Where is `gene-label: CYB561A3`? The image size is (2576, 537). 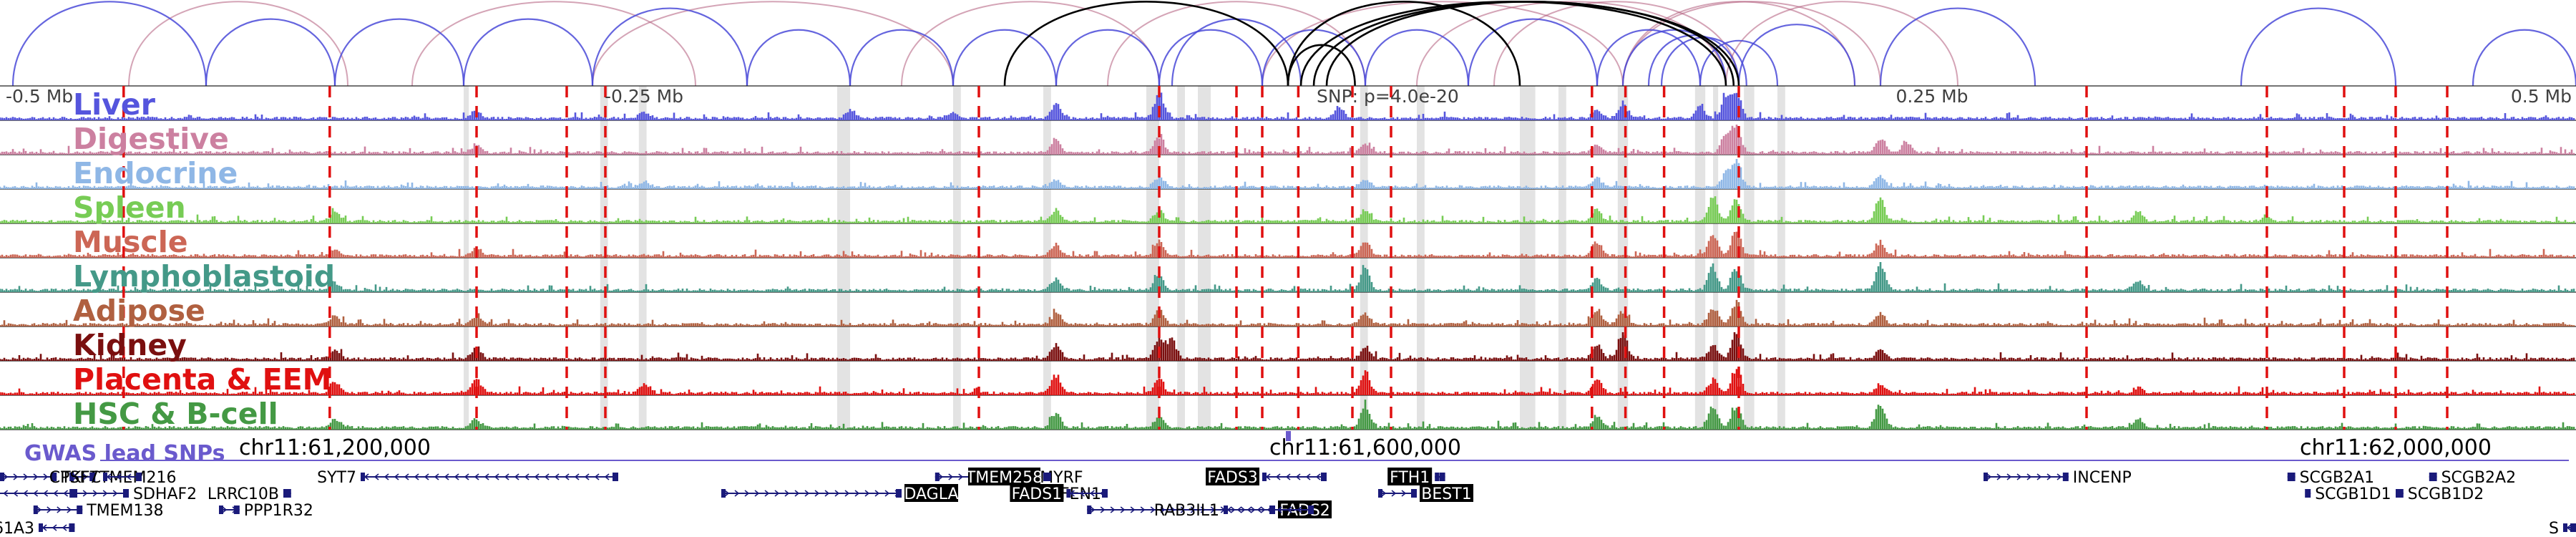
gene-label: CYB561A3 is located at coordinates (17, 528).